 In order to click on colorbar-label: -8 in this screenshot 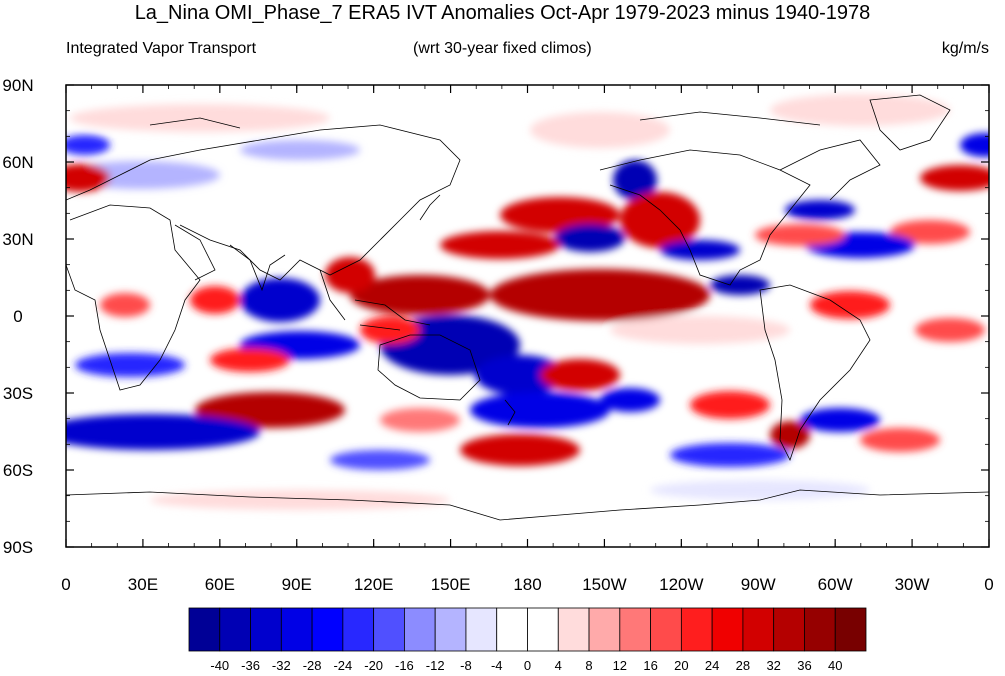, I will do `click(466, 665)`.